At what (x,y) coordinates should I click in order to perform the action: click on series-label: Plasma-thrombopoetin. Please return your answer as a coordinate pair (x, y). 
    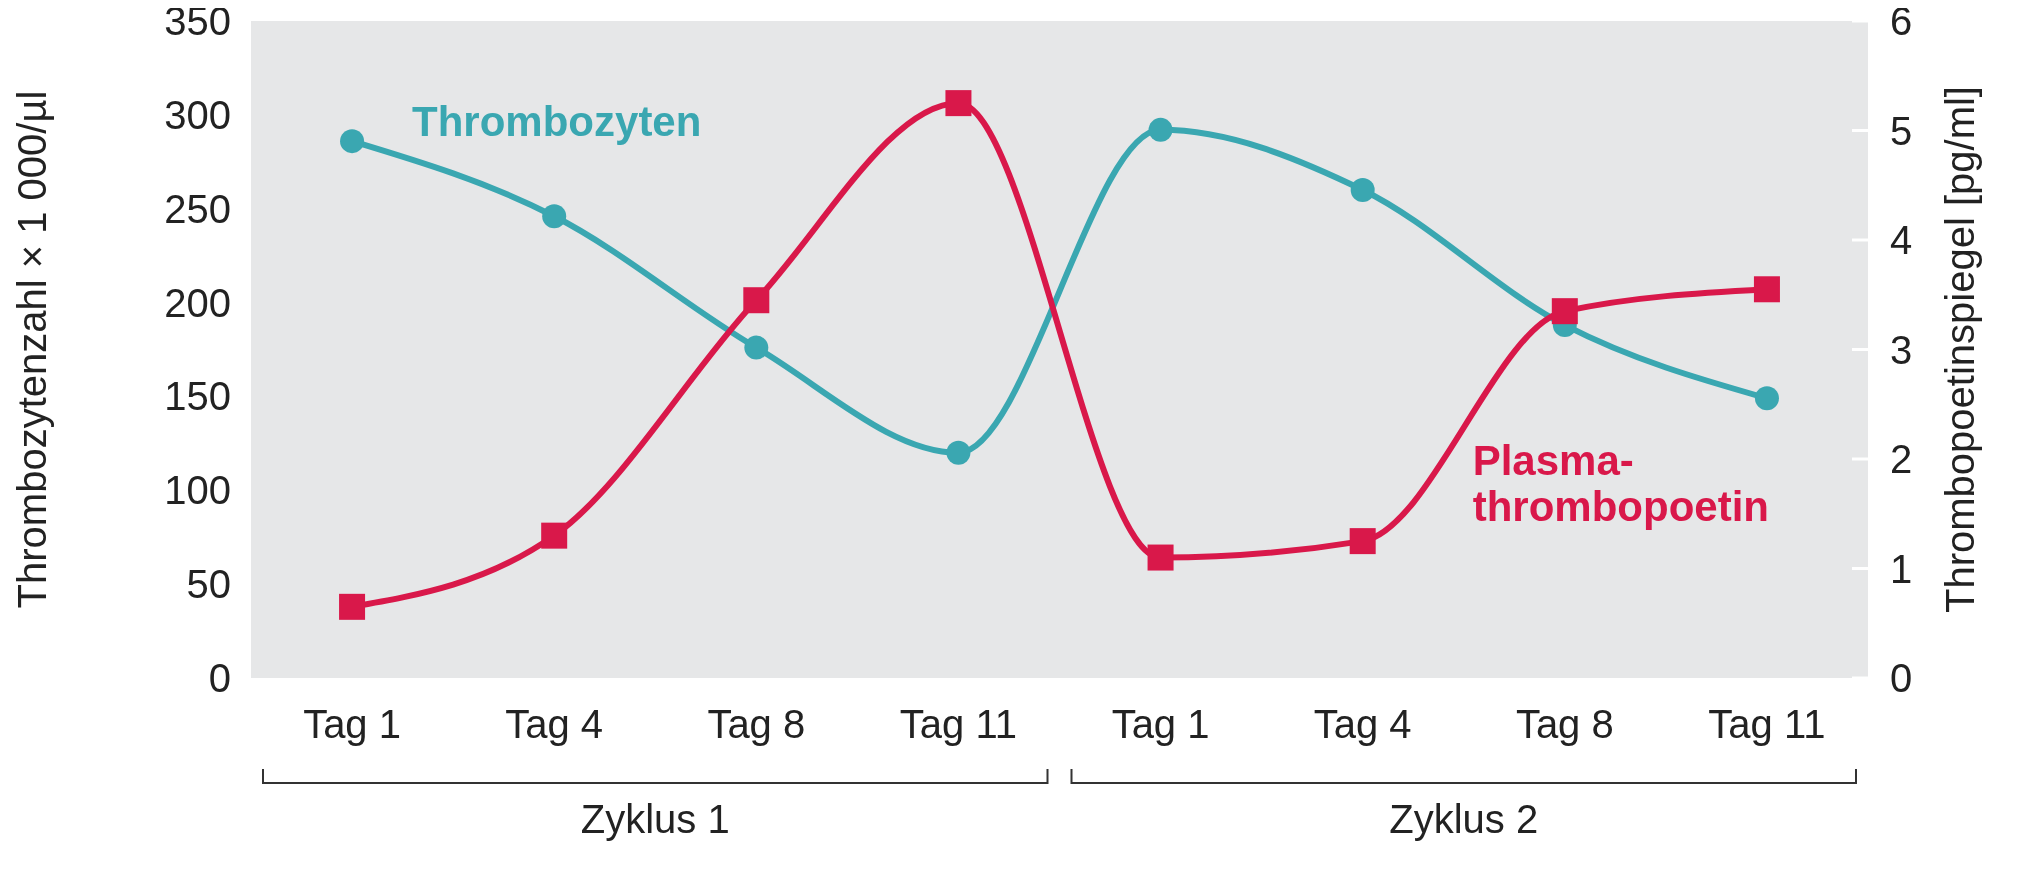
    Looking at the image, I should click on (1620, 484).